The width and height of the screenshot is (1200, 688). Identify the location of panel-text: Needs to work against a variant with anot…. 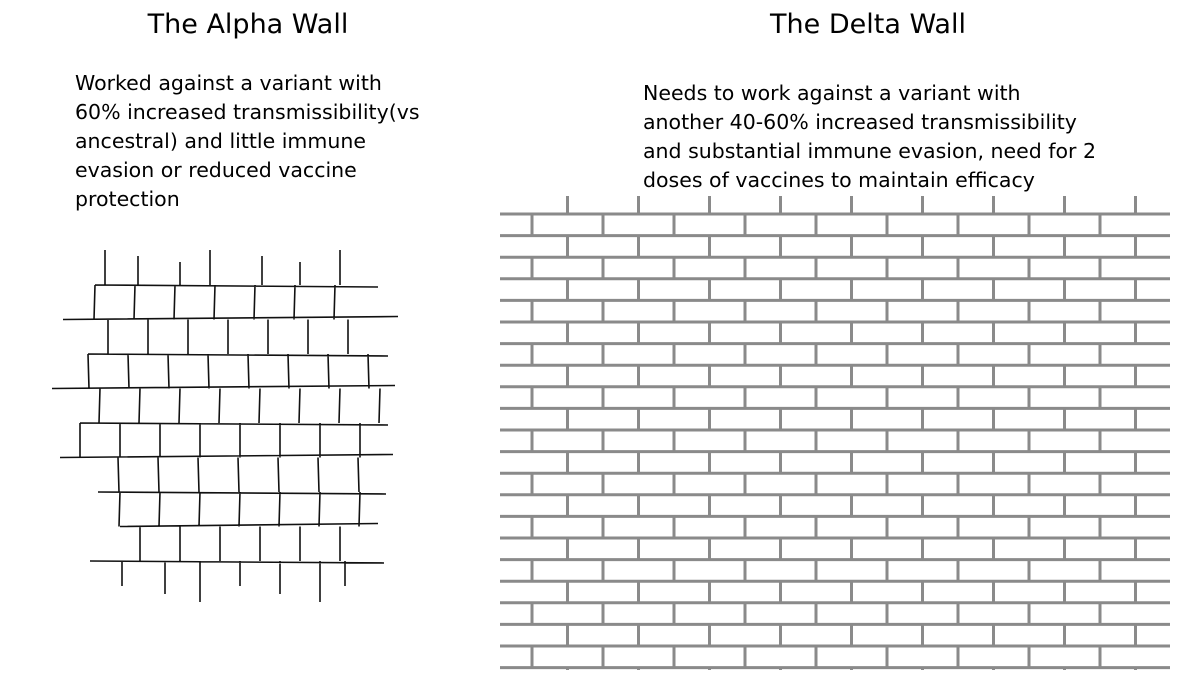
(869, 136).